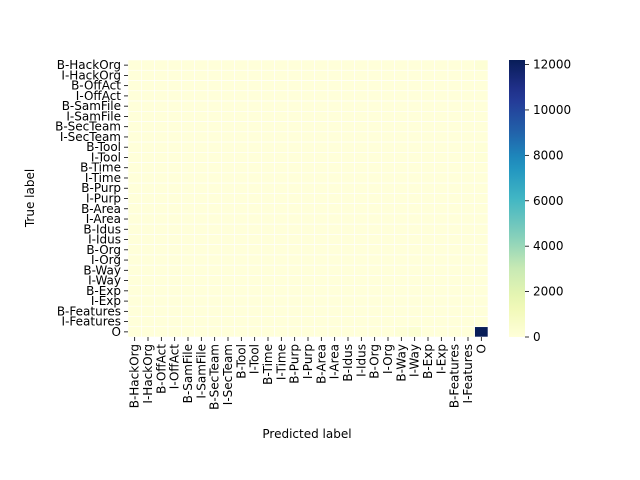  What do you see at coordinates (388, 359) in the screenshot?
I see `x-tick-label: I-Org` at bounding box center [388, 359].